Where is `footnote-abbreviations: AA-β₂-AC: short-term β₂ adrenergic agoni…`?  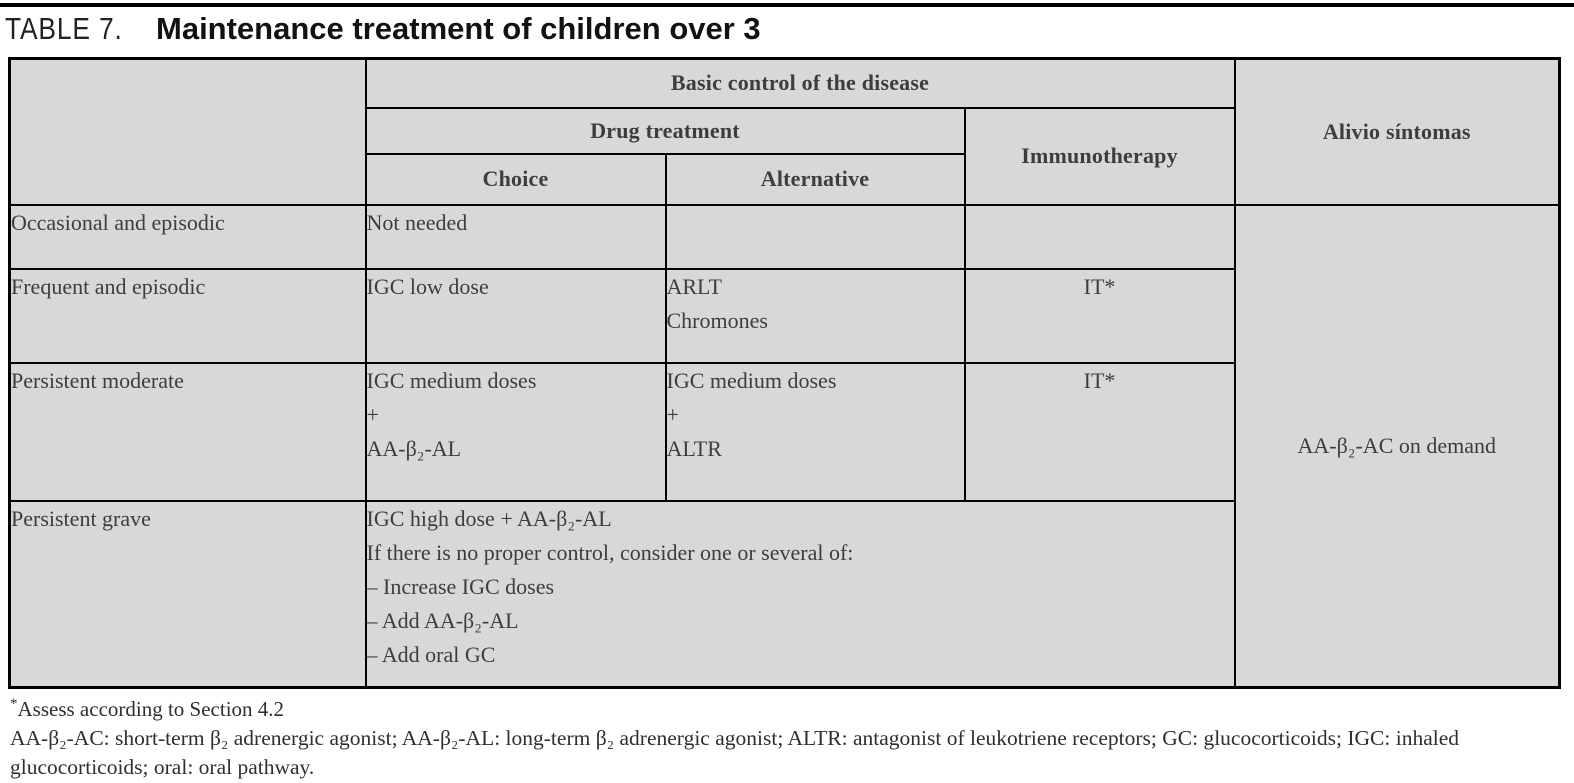
footnote-abbreviations: AA-β₂-AC: short-term β₂ adrenergic agoni… is located at coordinates (735, 752).